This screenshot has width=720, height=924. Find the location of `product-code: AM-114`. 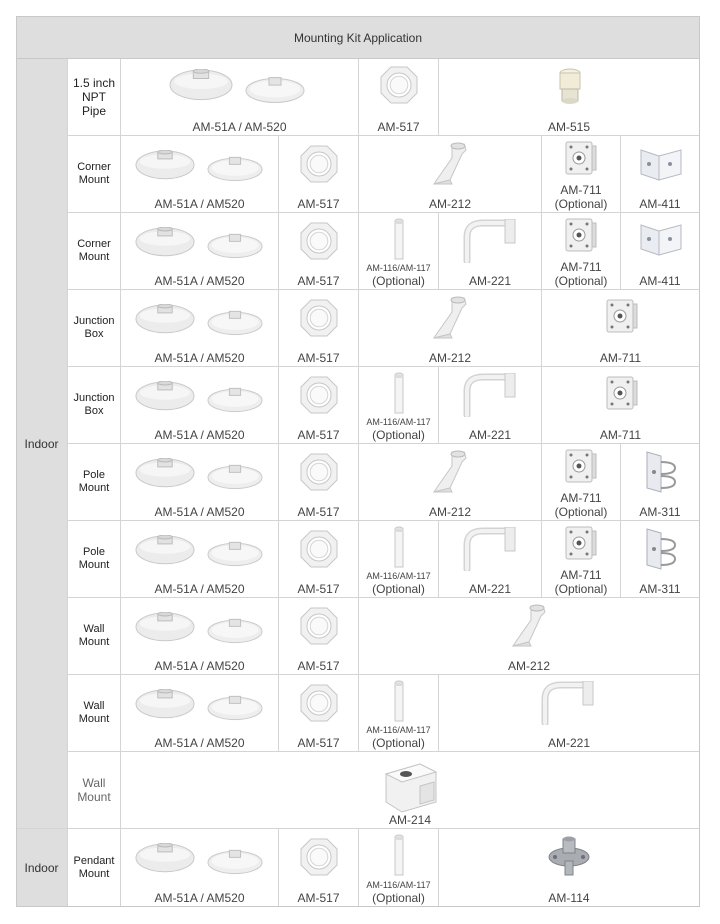

product-code: AM-114 is located at coordinates (569, 898).